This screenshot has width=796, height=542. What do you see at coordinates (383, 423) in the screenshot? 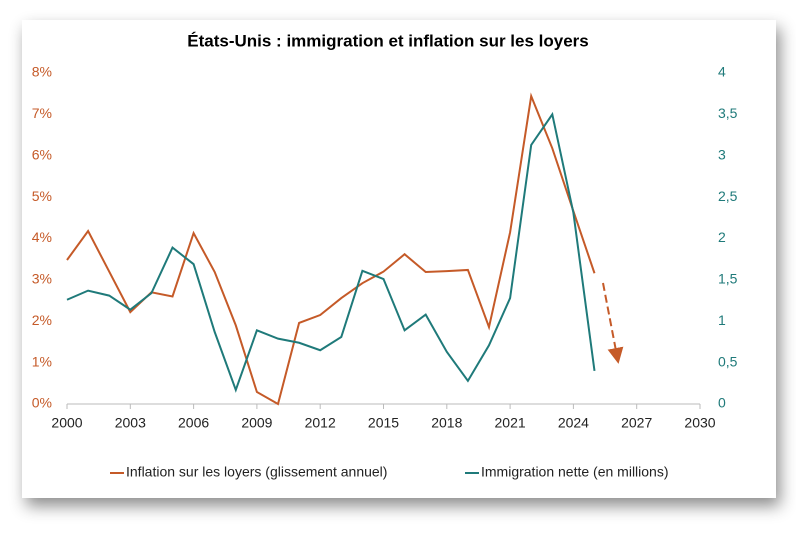
I see `x-tick-label: 2015` at bounding box center [383, 423].